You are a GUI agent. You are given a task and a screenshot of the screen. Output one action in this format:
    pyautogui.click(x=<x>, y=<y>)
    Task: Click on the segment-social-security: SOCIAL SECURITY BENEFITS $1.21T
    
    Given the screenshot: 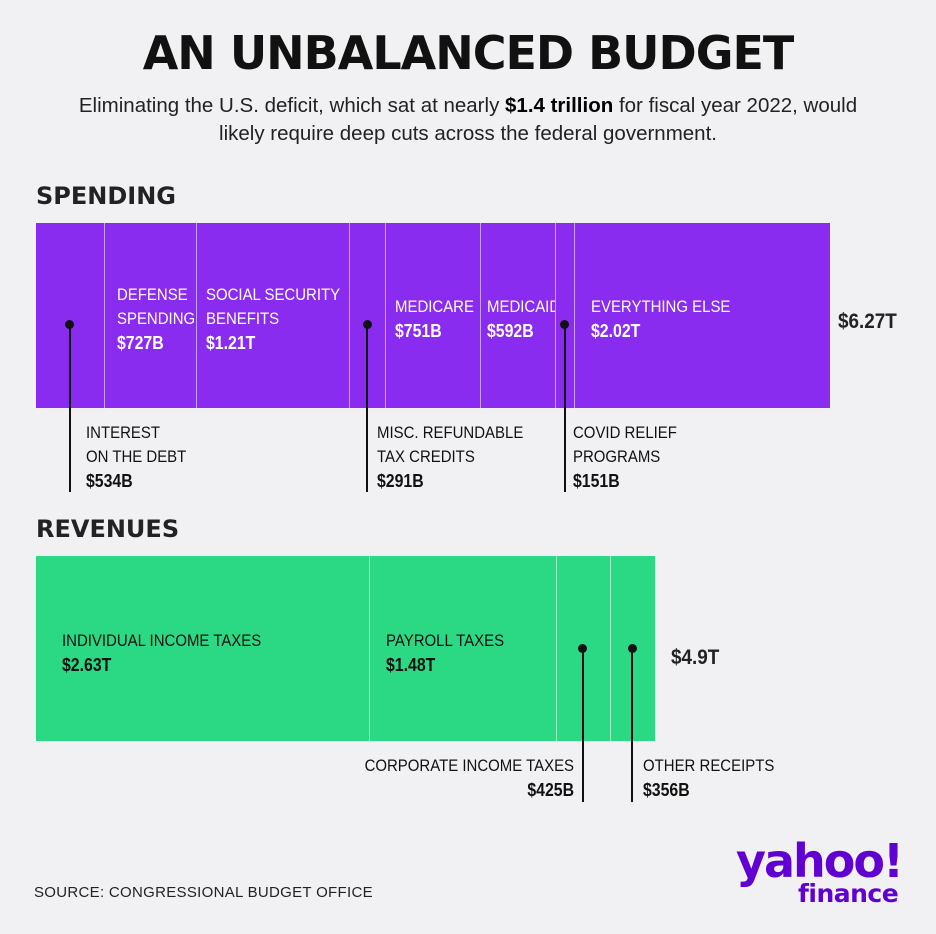 What is the action you would take?
    pyautogui.click(x=272, y=315)
    